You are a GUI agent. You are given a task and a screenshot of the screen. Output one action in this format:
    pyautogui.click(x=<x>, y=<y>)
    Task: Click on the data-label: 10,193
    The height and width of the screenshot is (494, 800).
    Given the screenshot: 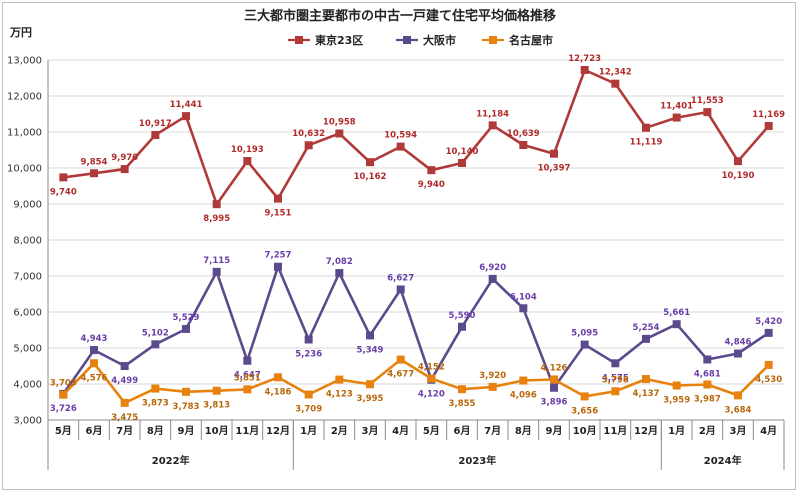 What is the action you would take?
    pyautogui.click(x=247, y=150)
    